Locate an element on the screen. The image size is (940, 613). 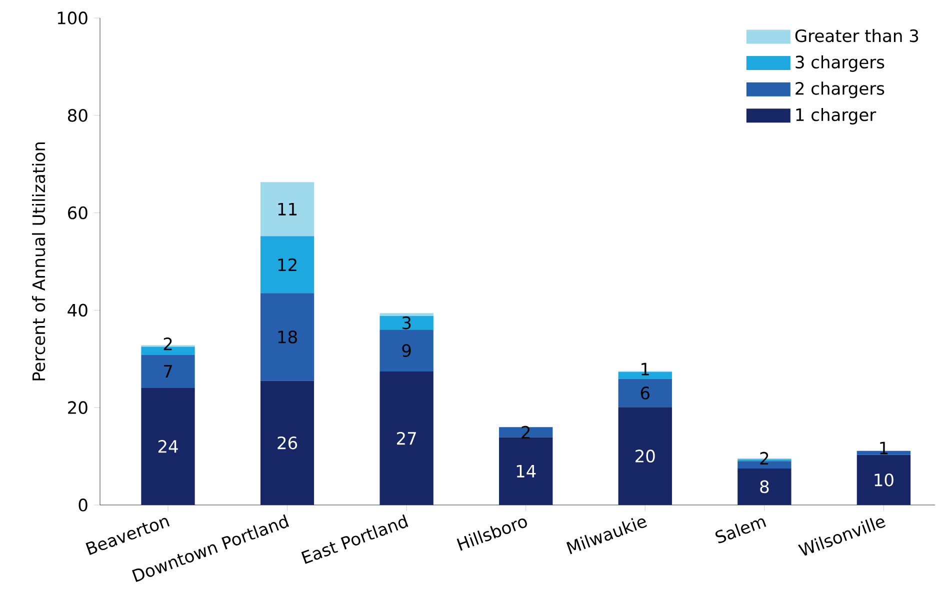
data-label: 3 is located at coordinates (406, 323).